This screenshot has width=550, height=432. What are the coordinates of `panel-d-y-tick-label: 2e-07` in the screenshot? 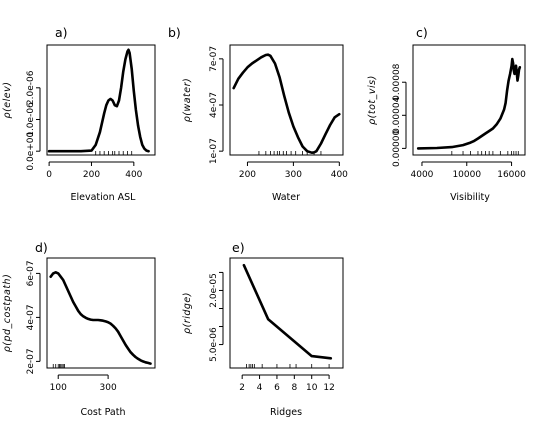 It's located at (31, 361).